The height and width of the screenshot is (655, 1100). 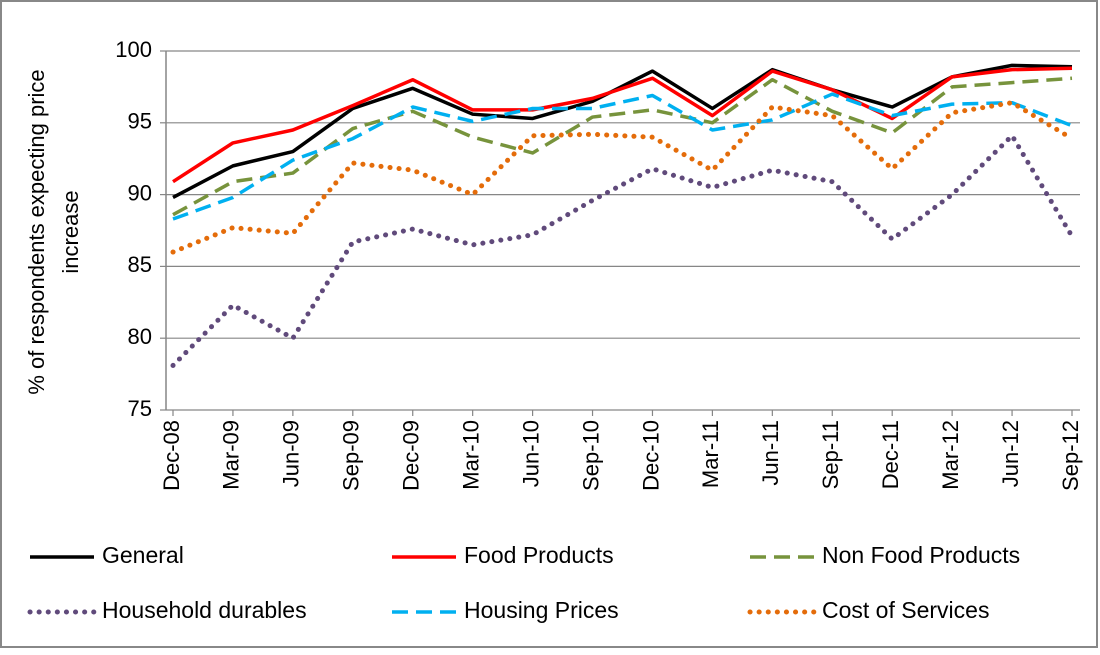 What do you see at coordinates (204, 610) in the screenshot?
I see `legend-label: Household durables` at bounding box center [204, 610].